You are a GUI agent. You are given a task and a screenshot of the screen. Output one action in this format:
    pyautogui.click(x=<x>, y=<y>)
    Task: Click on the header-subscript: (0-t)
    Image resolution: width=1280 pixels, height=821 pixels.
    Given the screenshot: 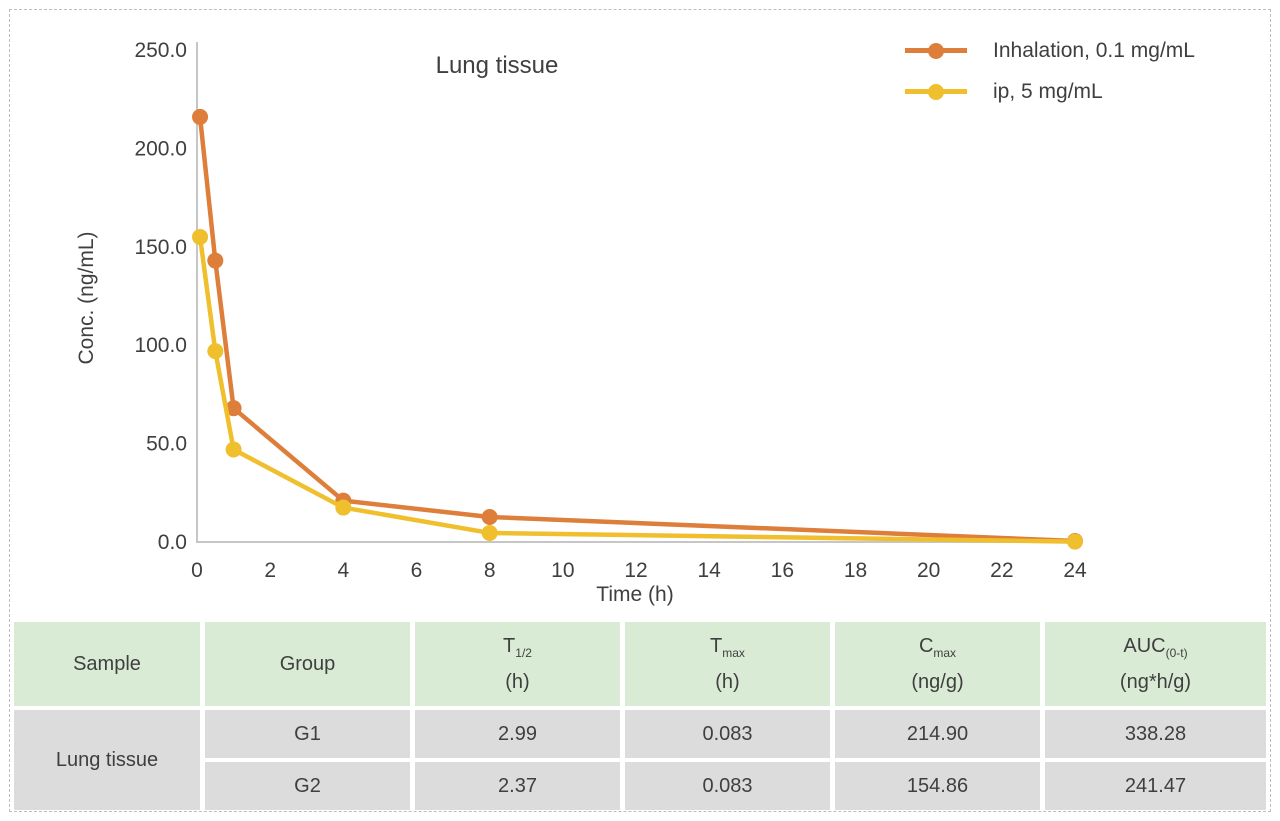 What is the action you would take?
    pyautogui.click(x=1176, y=652)
    